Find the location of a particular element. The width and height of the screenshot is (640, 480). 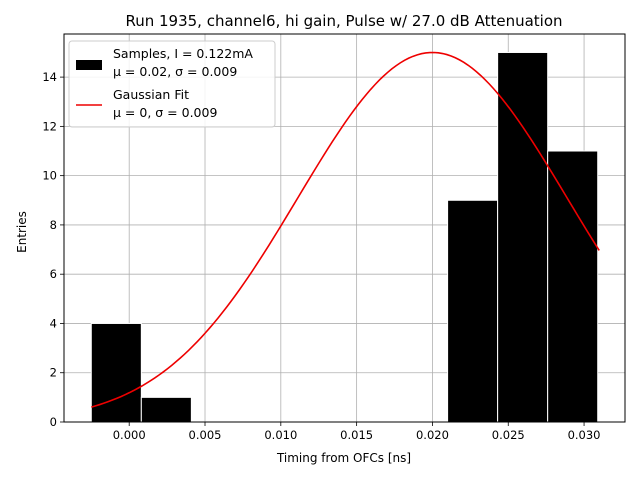

legend-box is located at coordinates (172, 84).